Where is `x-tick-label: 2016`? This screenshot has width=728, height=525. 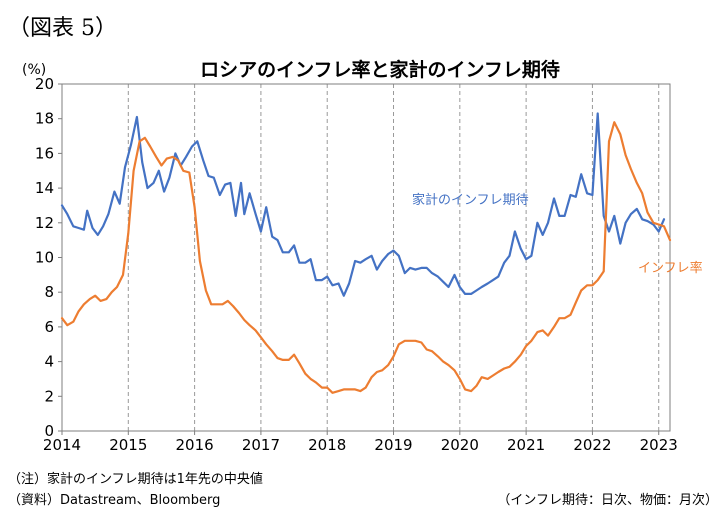 x-tick-label: 2016 is located at coordinates (195, 445).